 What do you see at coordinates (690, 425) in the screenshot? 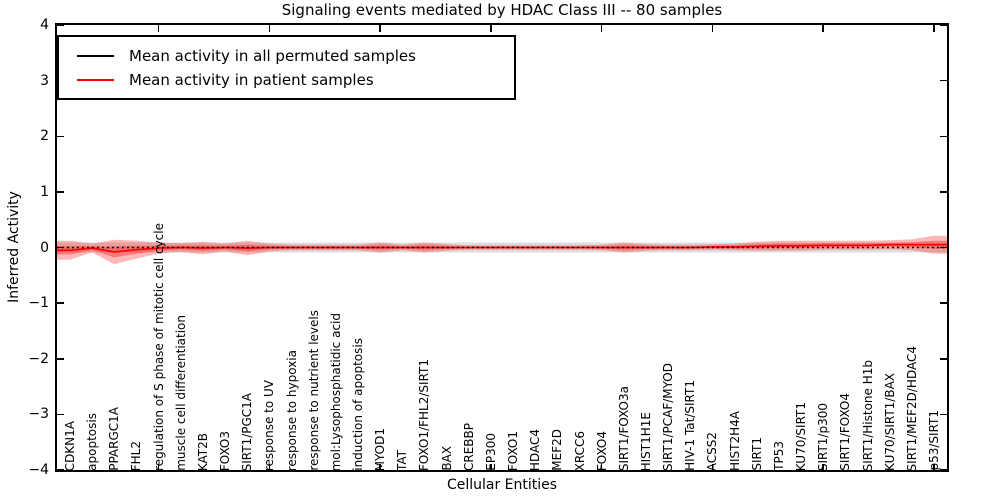
I see `x-tick-label: HIV-1 Tat/SIRT1` at bounding box center [690, 425].